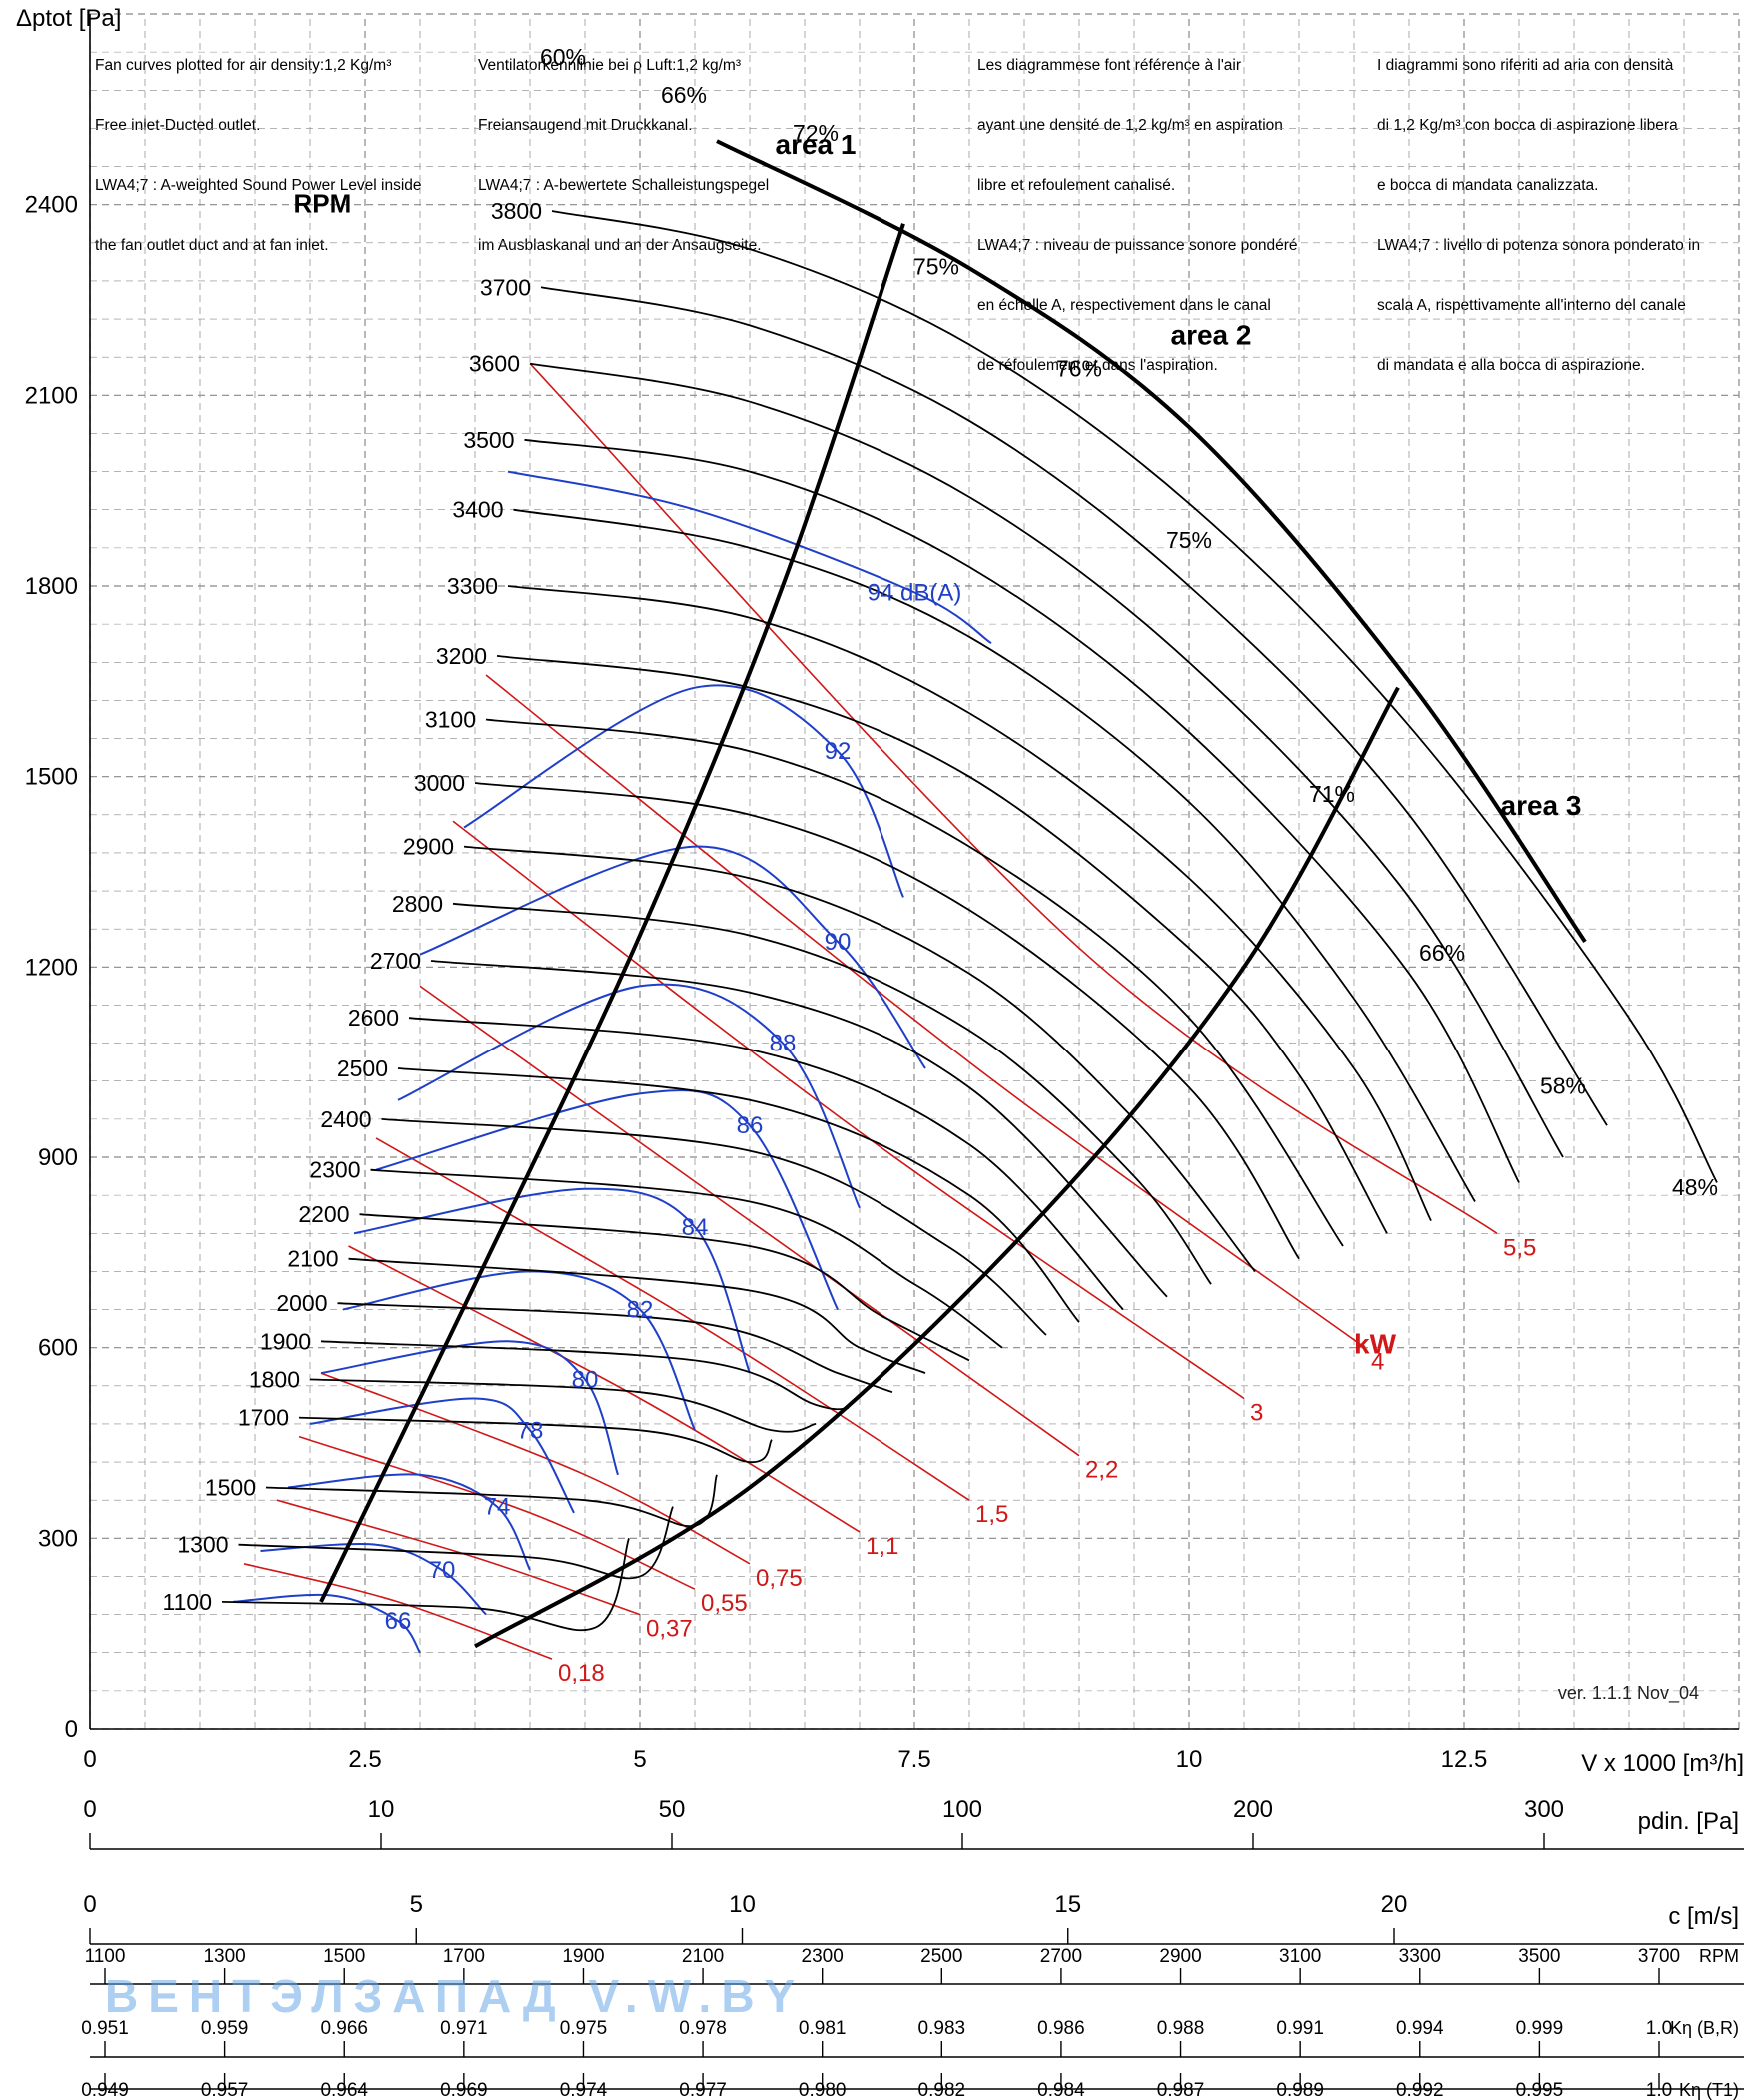 The height and width of the screenshot is (2100, 1761). Describe the element at coordinates (750, 1125) in the screenshot. I see `sound-label: 86` at that location.